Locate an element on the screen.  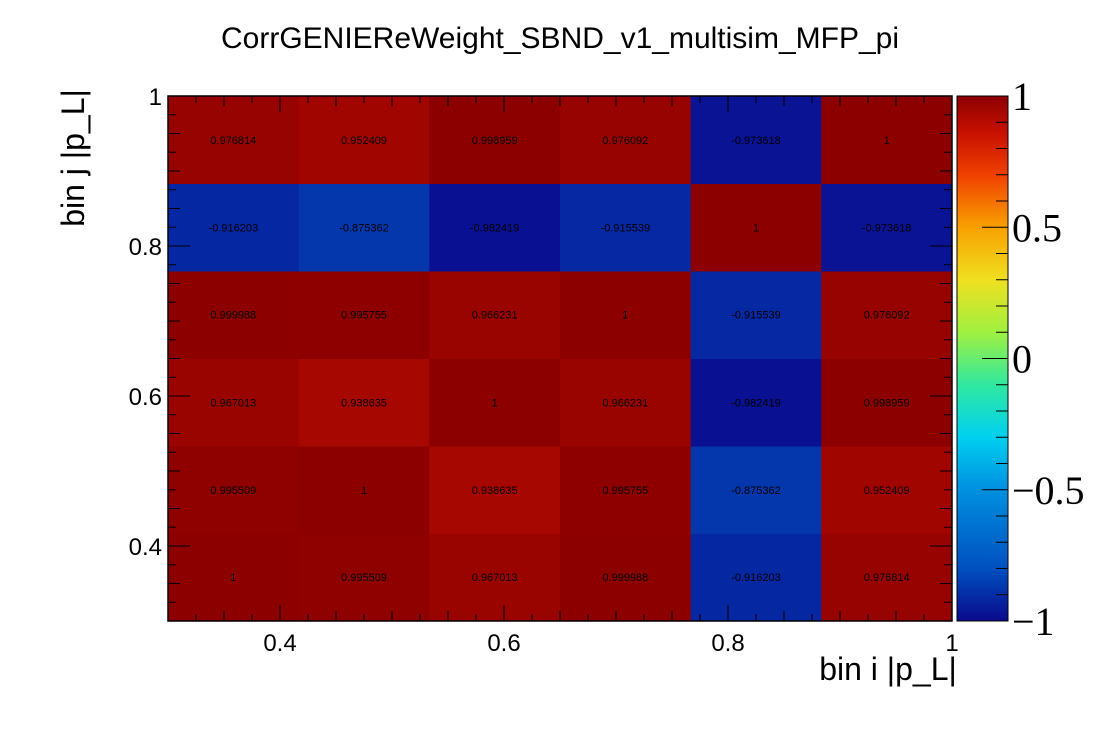
x-axis-label: bin i |p_L| is located at coordinates (888, 669).